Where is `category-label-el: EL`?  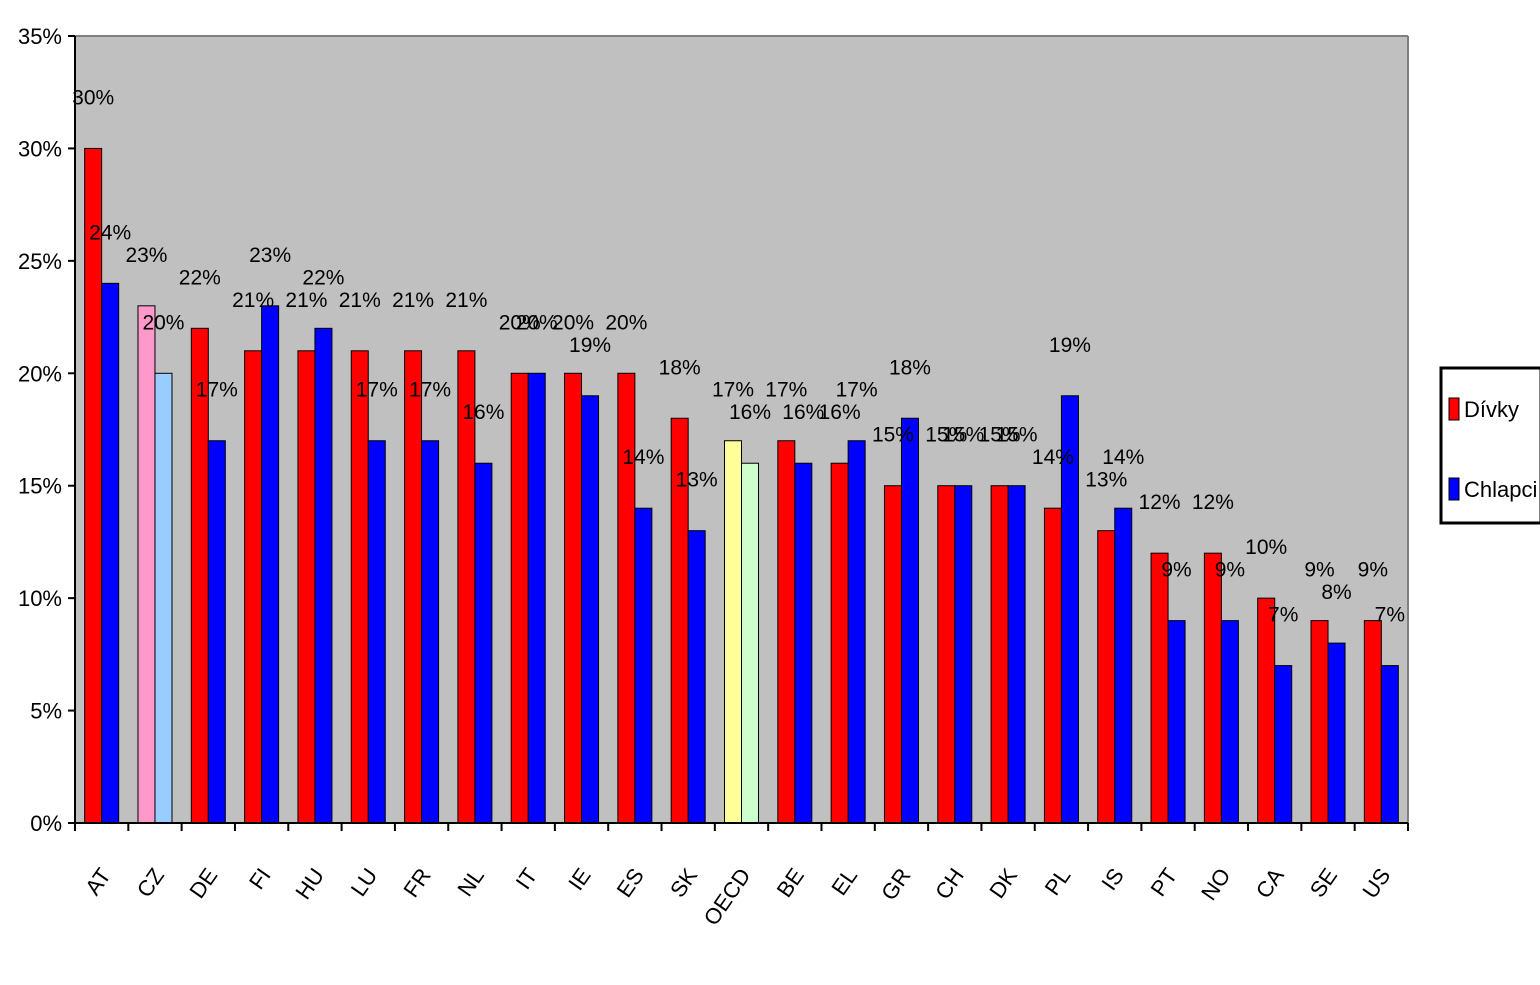
category-label-el: EL is located at coordinates (844, 882).